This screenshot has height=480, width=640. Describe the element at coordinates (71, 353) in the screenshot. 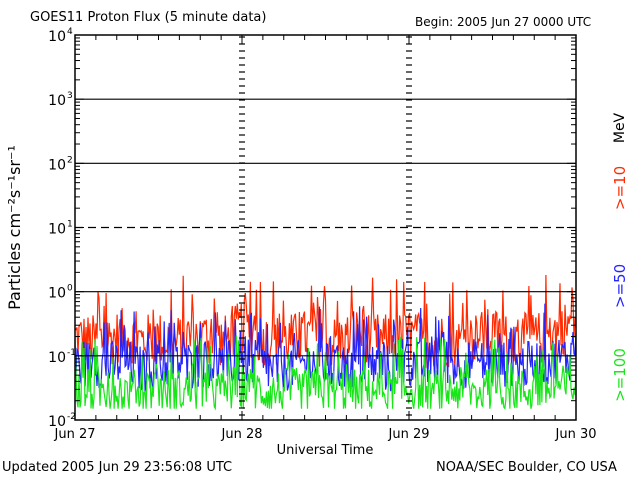

I see `y-tick-exponent: -1` at that location.